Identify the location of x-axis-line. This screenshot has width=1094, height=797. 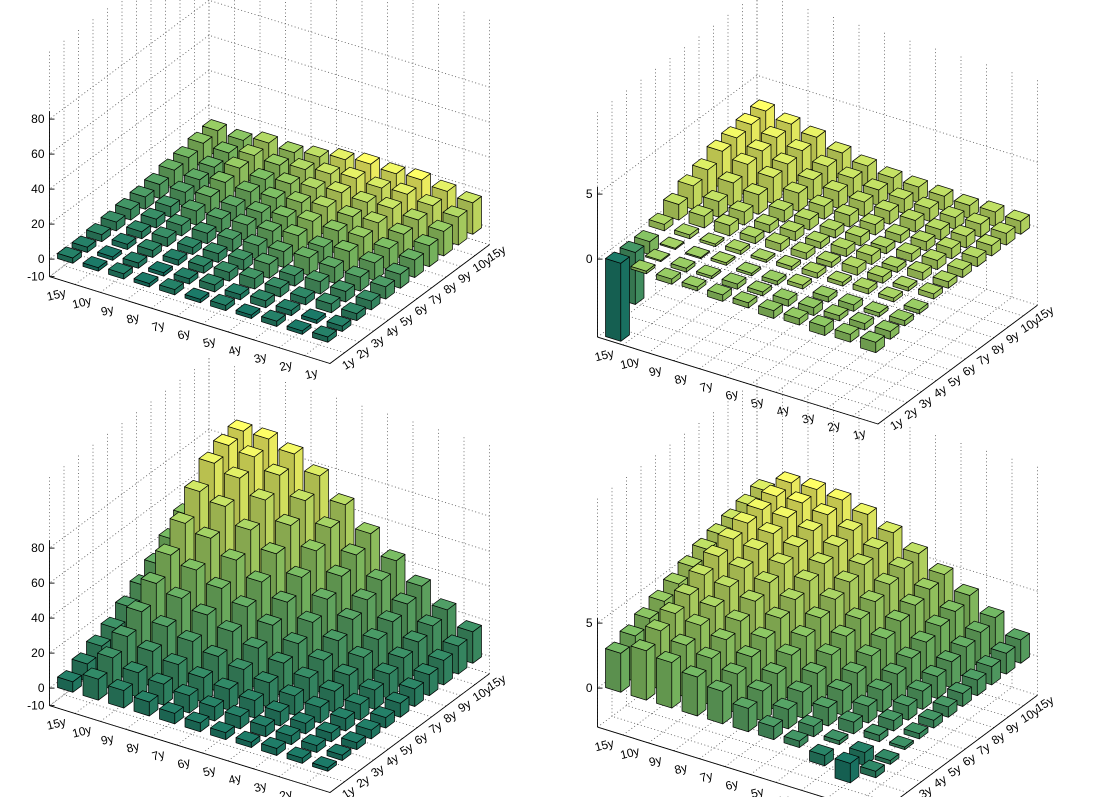
(711, 761).